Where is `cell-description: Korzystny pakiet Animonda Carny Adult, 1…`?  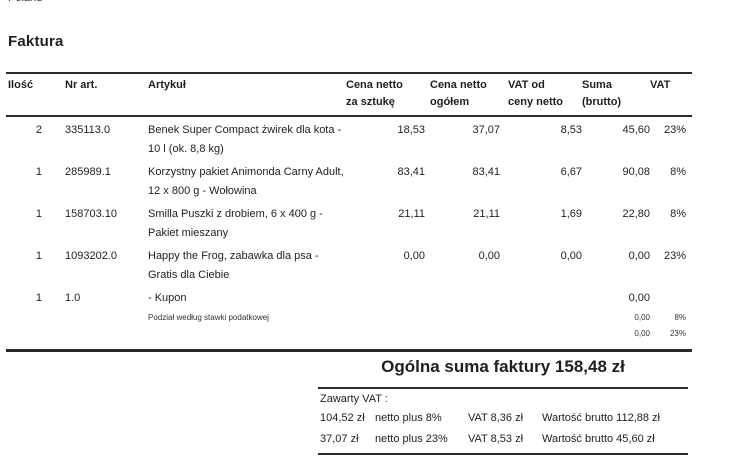 cell-description: Korzystny pakiet Animonda Carny Adult, 1… is located at coordinates (246, 181).